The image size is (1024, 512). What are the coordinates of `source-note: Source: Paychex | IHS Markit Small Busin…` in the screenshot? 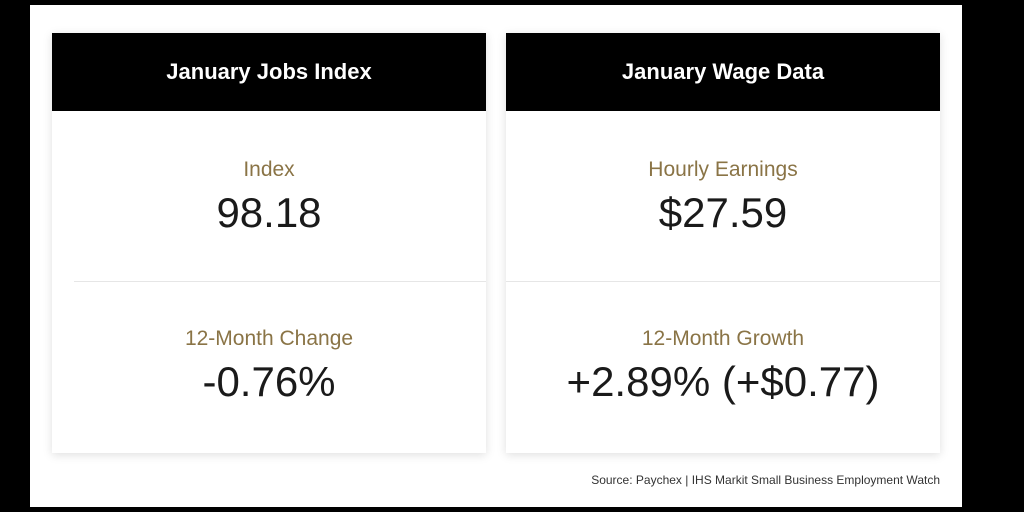 It's located at (765, 480).